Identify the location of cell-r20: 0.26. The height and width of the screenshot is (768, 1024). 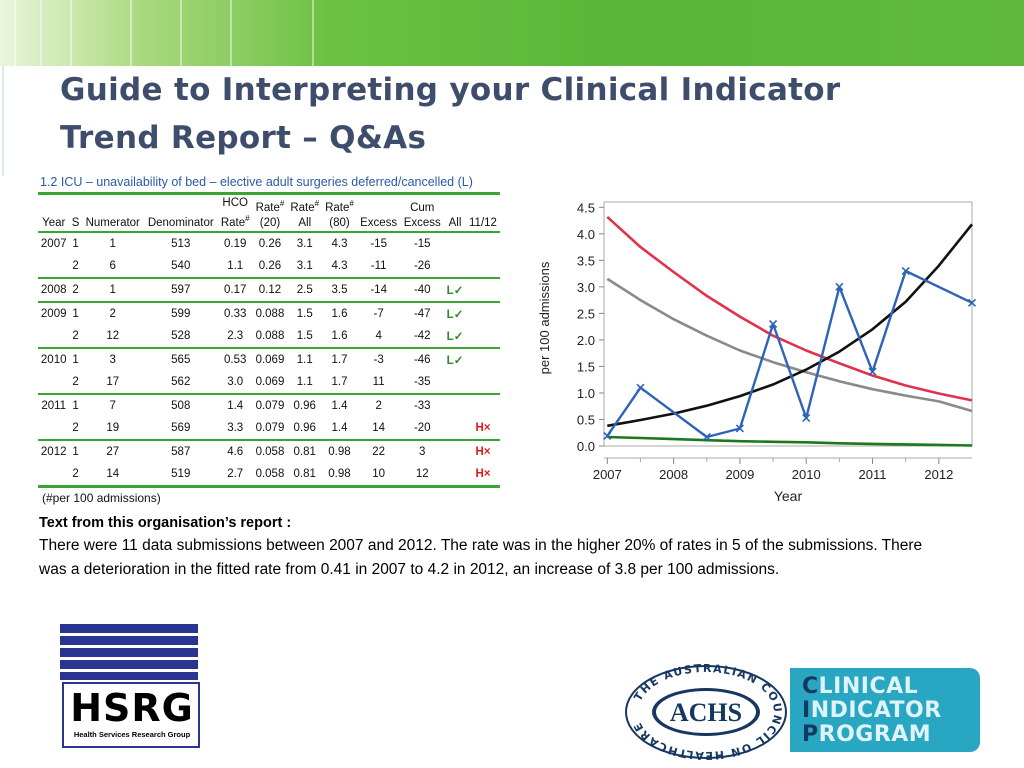
(270, 266).